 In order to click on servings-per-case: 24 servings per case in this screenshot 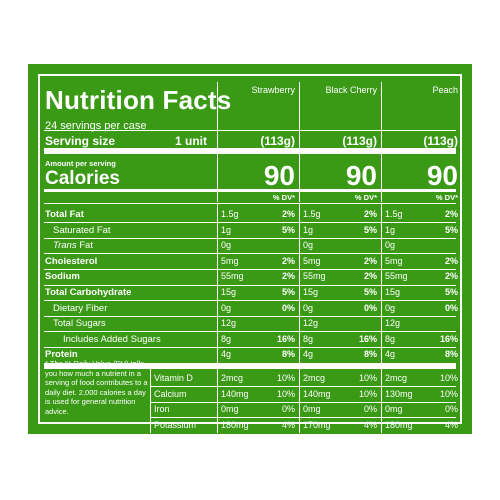, I will do `click(96, 126)`.